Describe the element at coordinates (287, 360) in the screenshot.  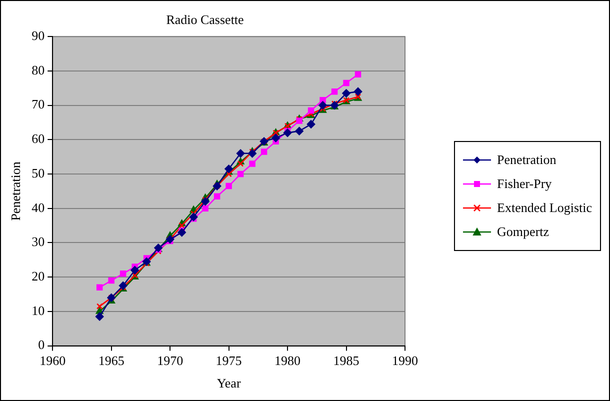
I see `x-tick-label: 1980` at that location.